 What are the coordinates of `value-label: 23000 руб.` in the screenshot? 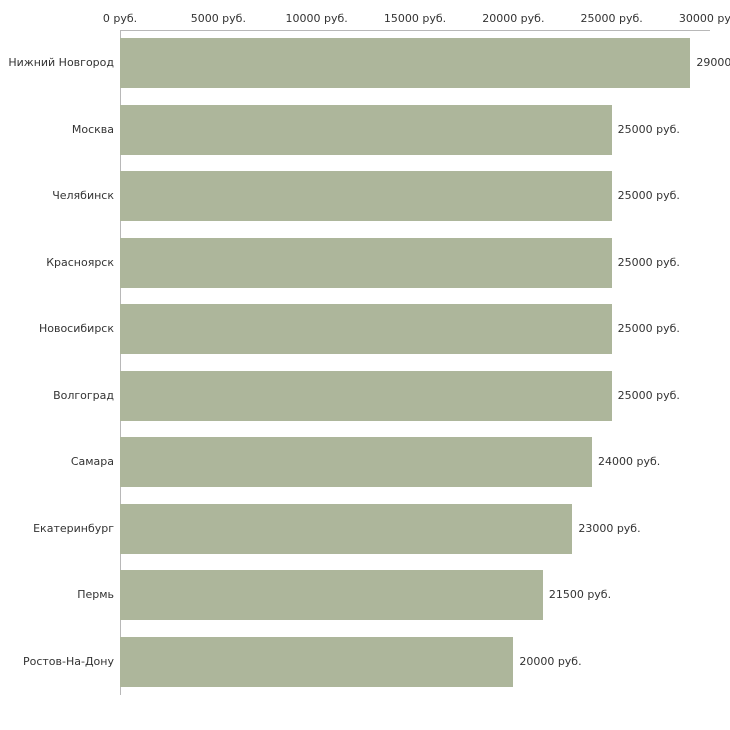 It's located at (609, 528).